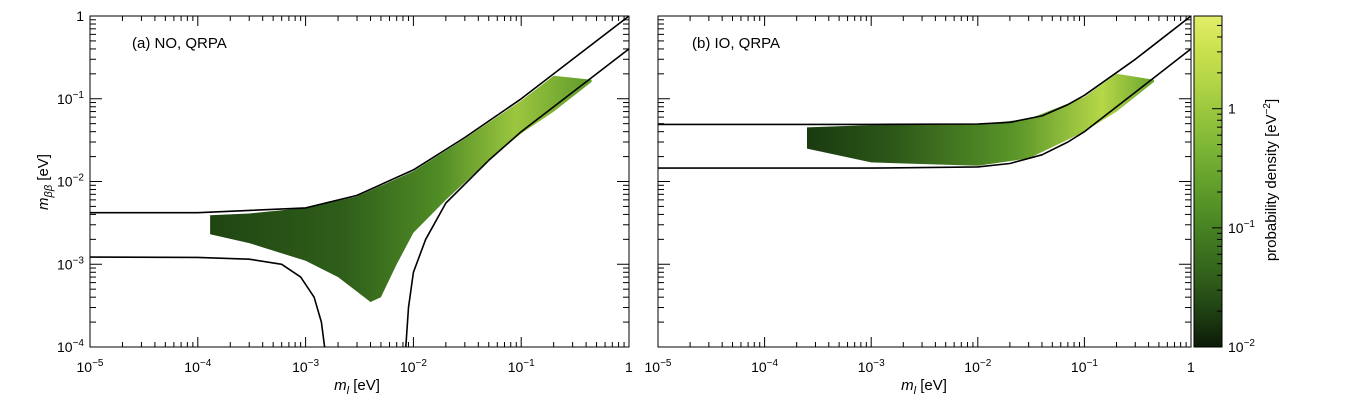 The width and height of the screenshot is (1356, 416). Describe the element at coordinates (70, 263) in the screenshot. I see `y-tick-label: 10⁻³` at that location.